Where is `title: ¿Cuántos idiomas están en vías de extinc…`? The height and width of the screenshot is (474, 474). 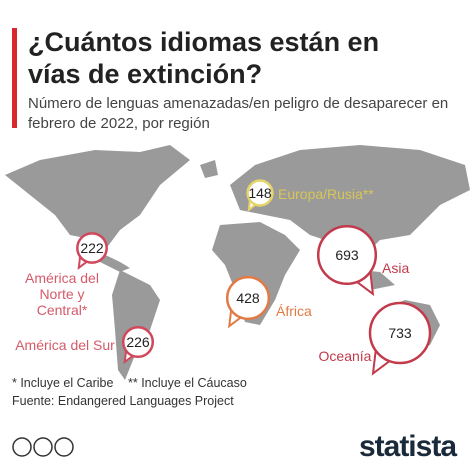
title: ¿Cuántos idiomas están en vías de extinc… is located at coordinates (204, 58).